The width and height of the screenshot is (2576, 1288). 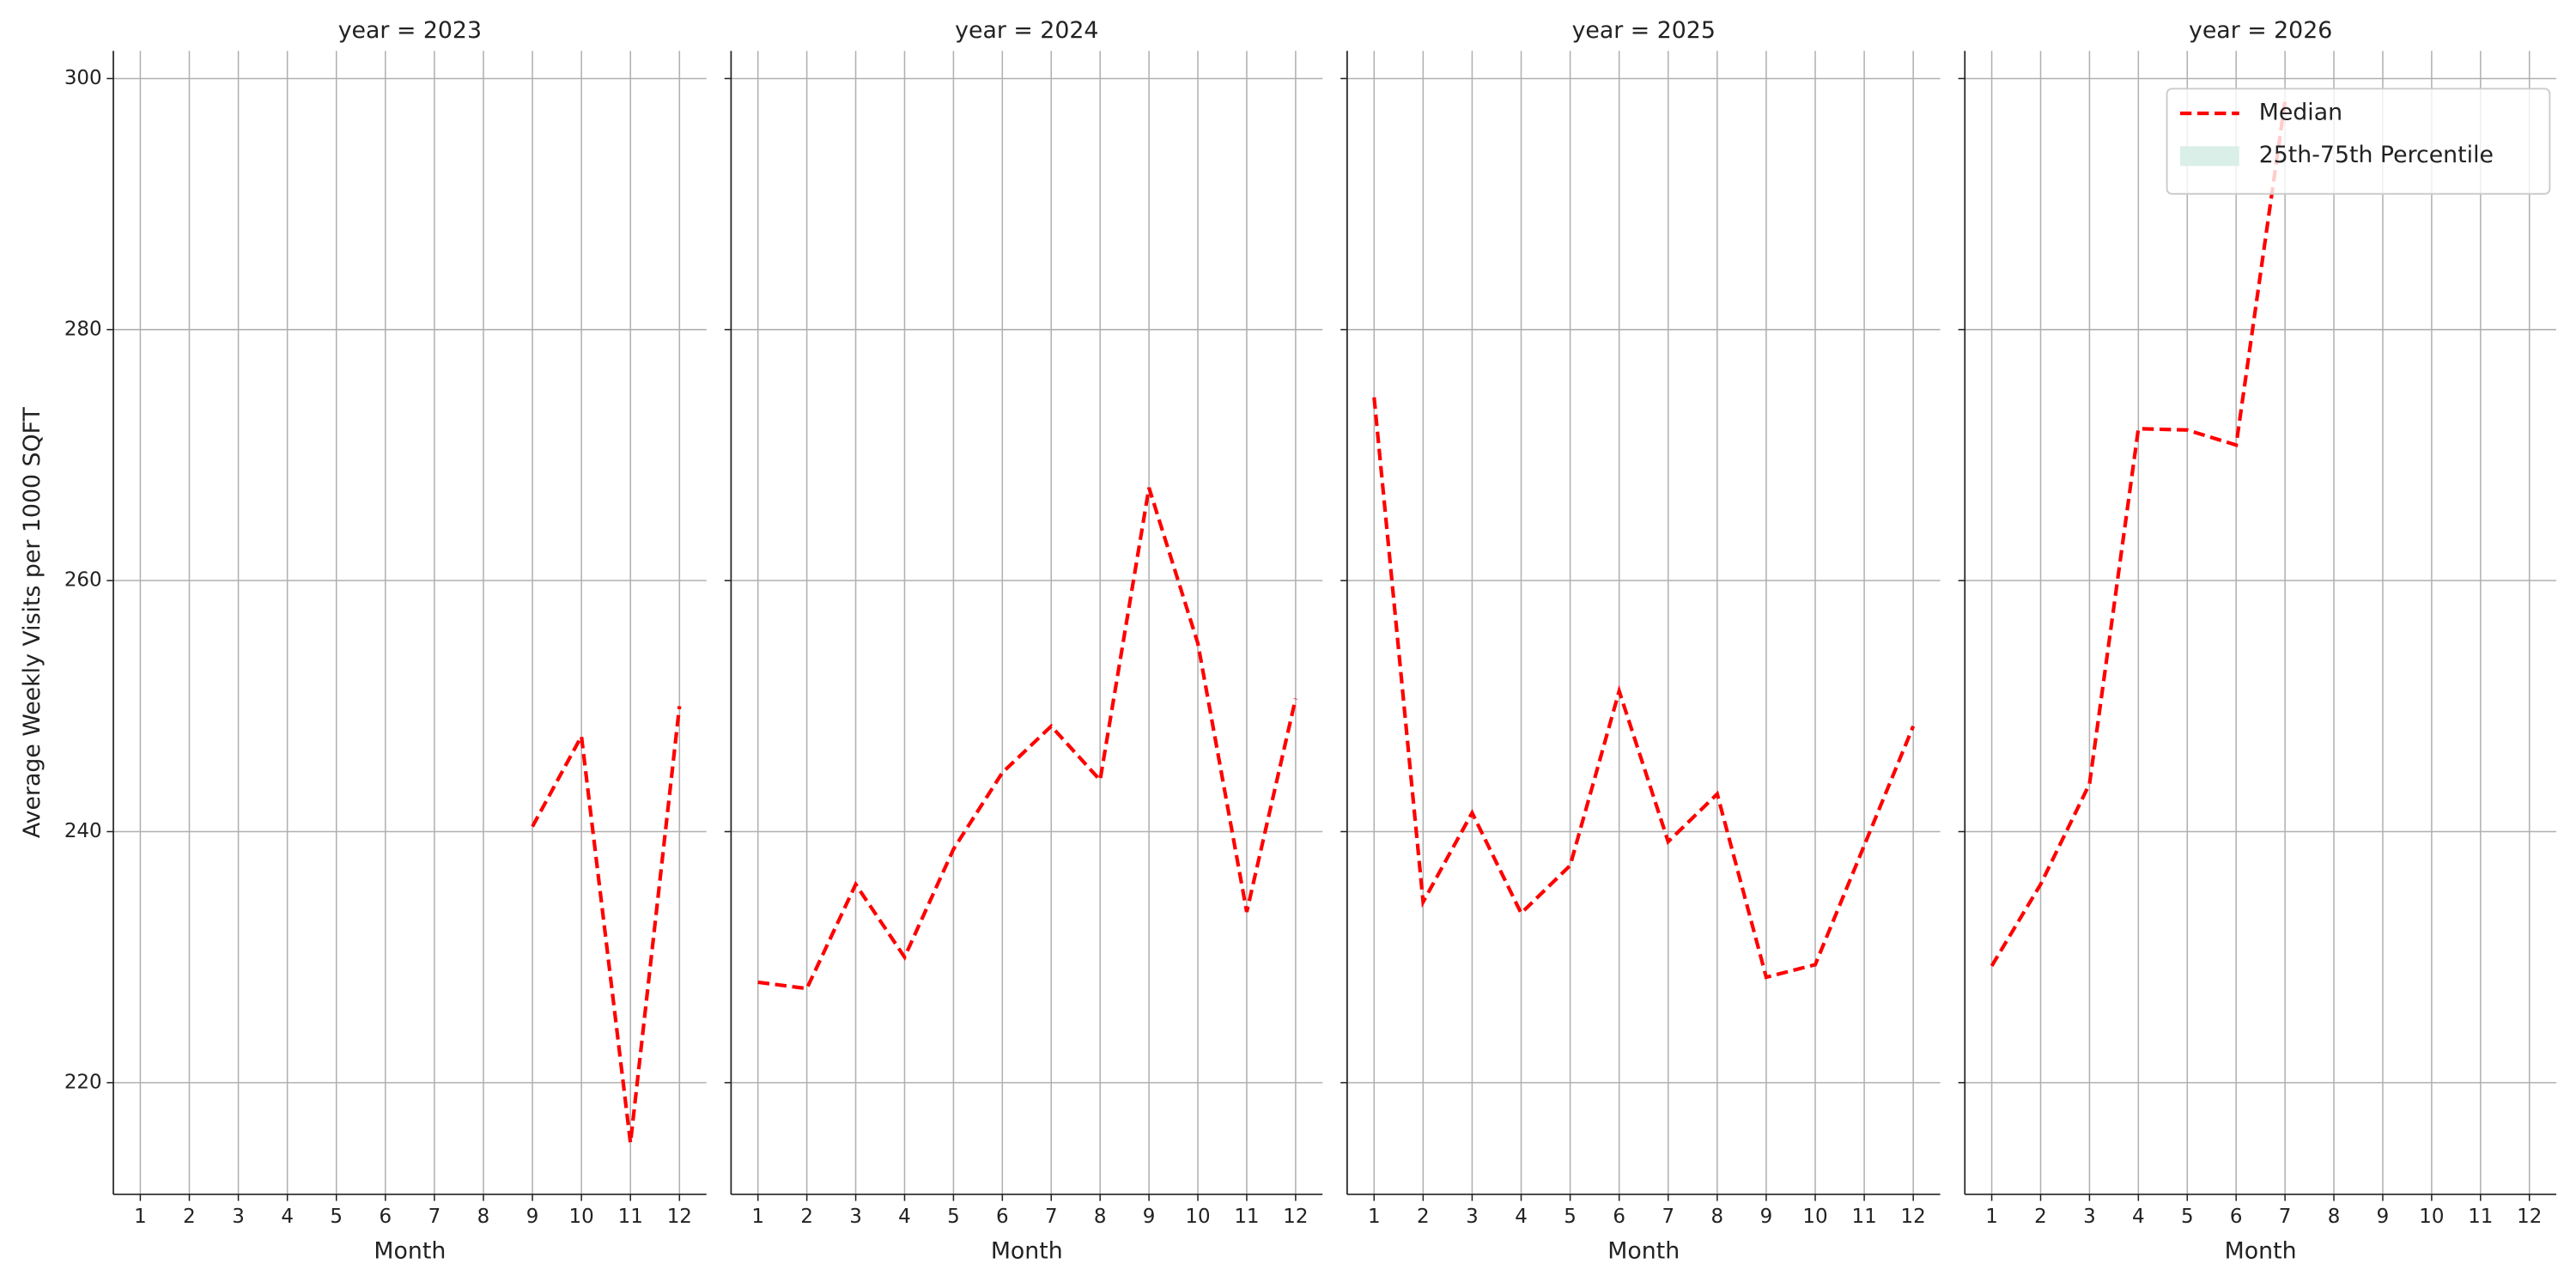 What do you see at coordinates (2301, 113) in the screenshot?
I see `legend-label: Median` at bounding box center [2301, 113].